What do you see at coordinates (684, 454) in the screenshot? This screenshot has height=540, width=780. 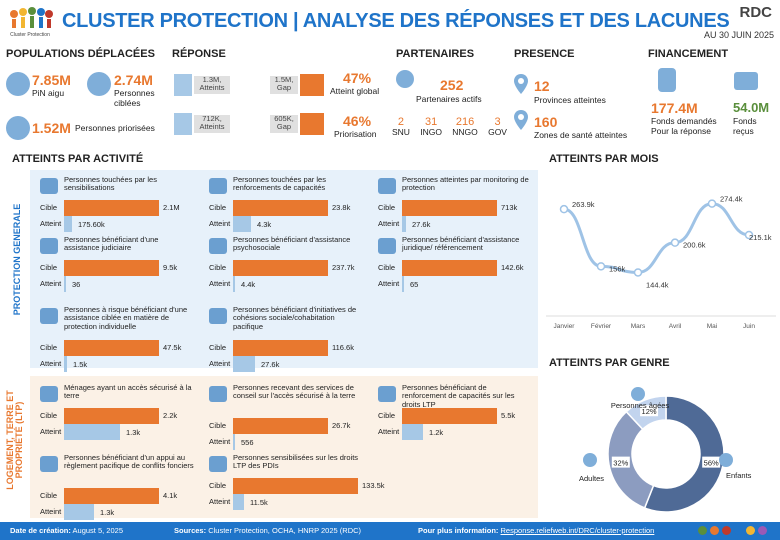 I see `genre-slice` at bounding box center [684, 454].